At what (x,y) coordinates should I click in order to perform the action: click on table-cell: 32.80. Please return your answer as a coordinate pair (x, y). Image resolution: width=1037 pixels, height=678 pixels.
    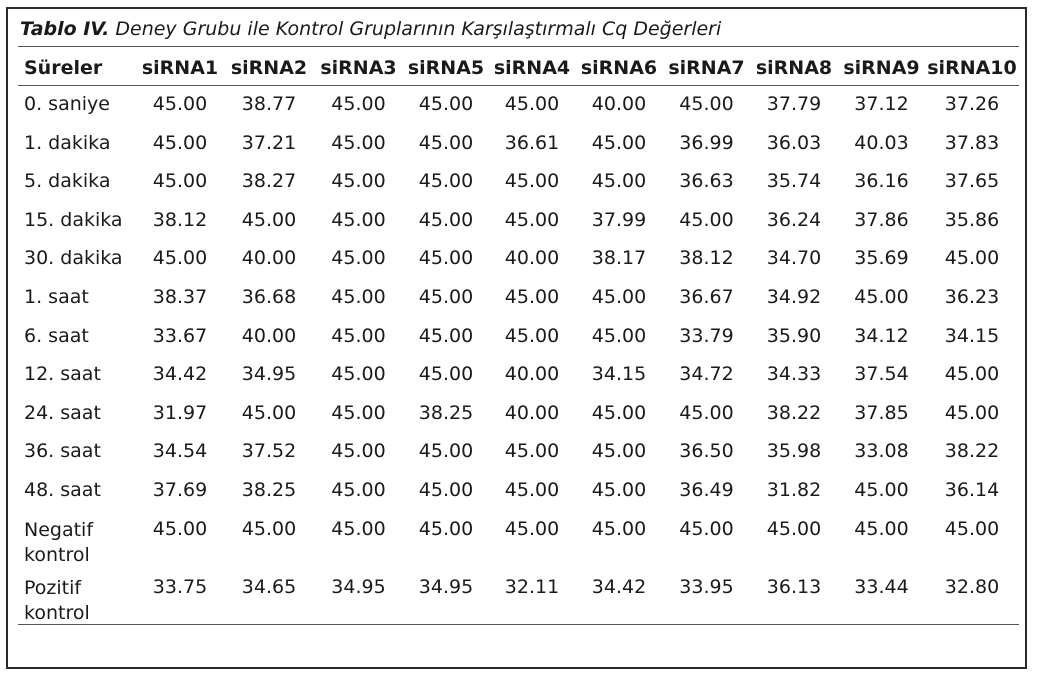
    Looking at the image, I should click on (972, 586).